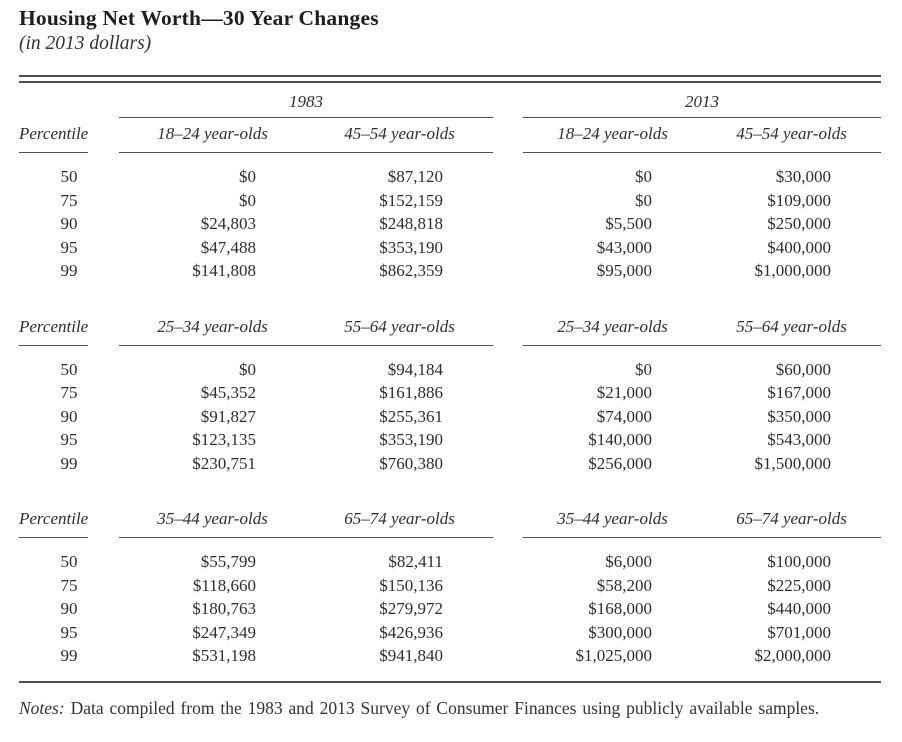 Image resolution: width=902 pixels, height=742 pixels. What do you see at coordinates (42, 707) in the screenshot?
I see `notes-label: Notes:` at bounding box center [42, 707].